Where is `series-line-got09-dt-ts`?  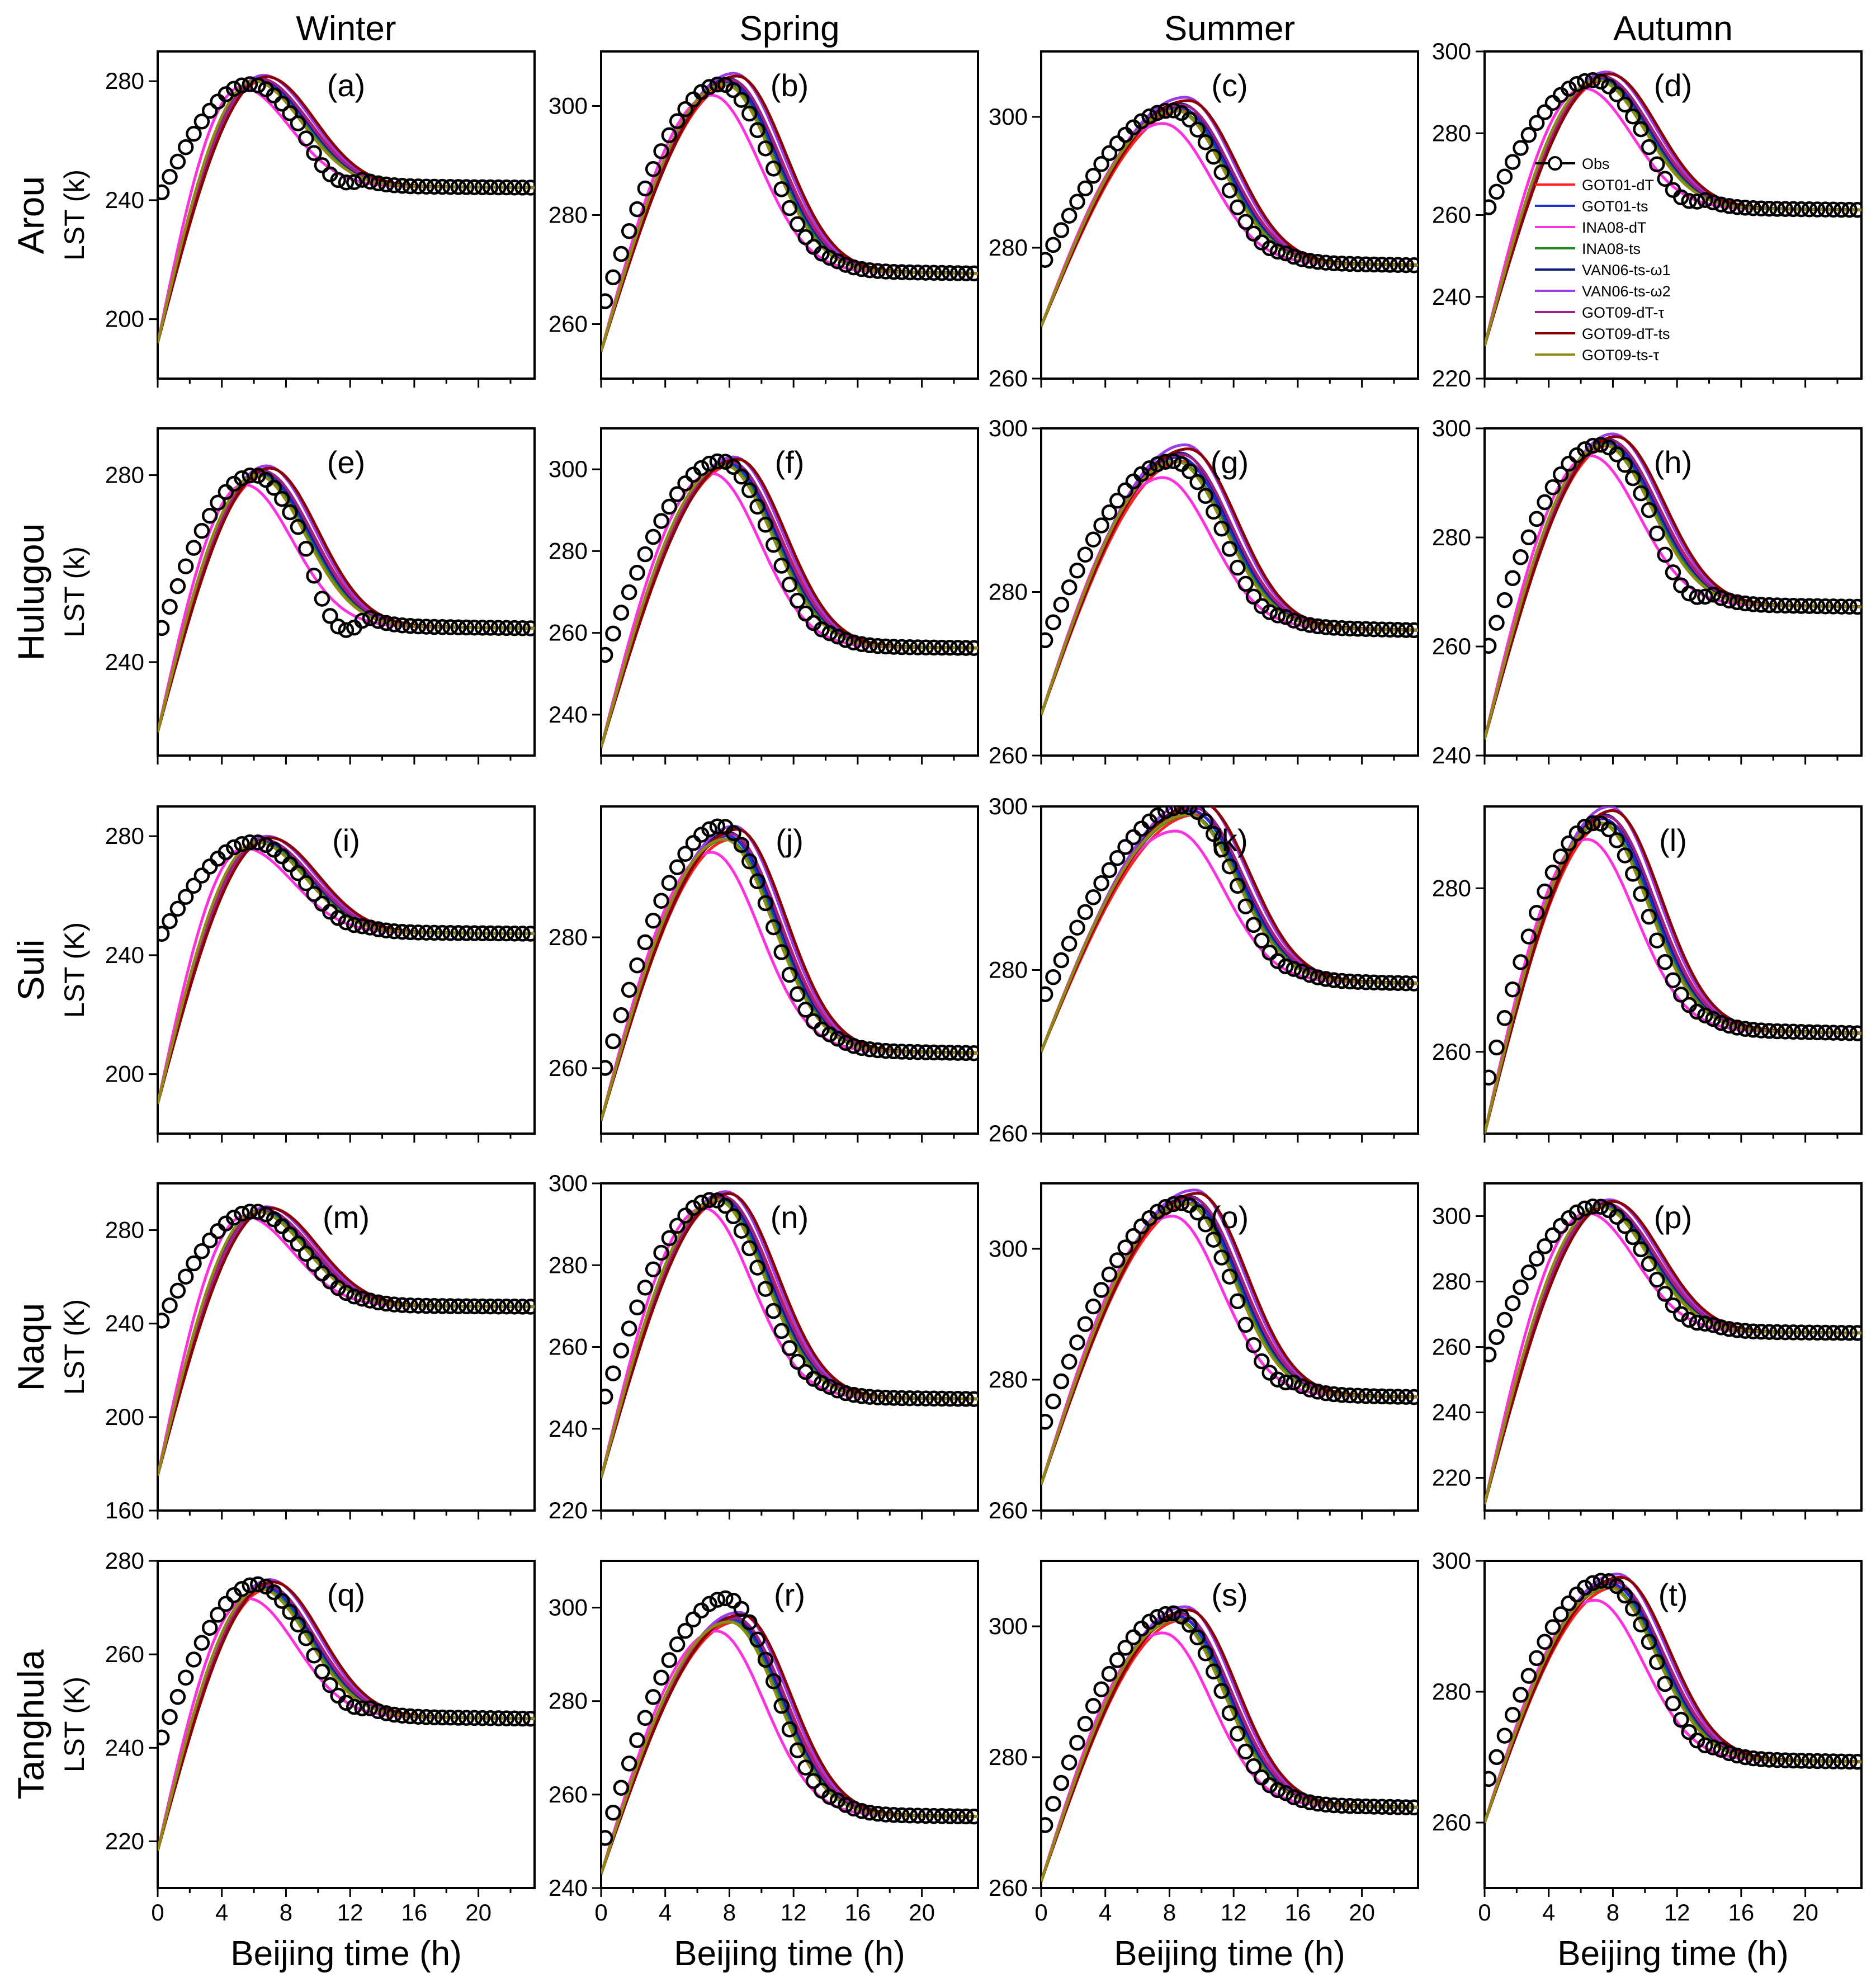 series-line-got09-dt-ts is located at coordinates (1229, 1745).